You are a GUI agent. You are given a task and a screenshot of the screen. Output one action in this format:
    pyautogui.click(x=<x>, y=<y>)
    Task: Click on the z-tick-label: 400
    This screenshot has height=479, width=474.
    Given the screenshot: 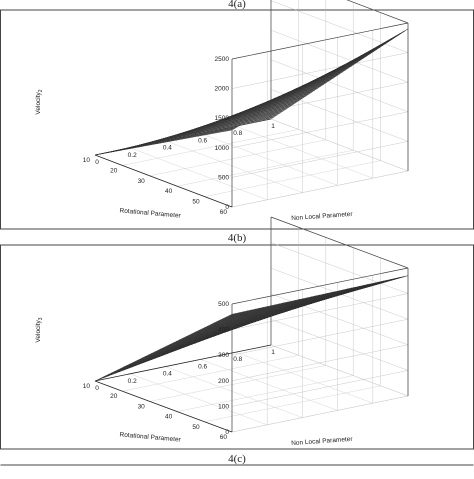 What is the action you would take?
    pyautogui.click(x=223, y=330)
    